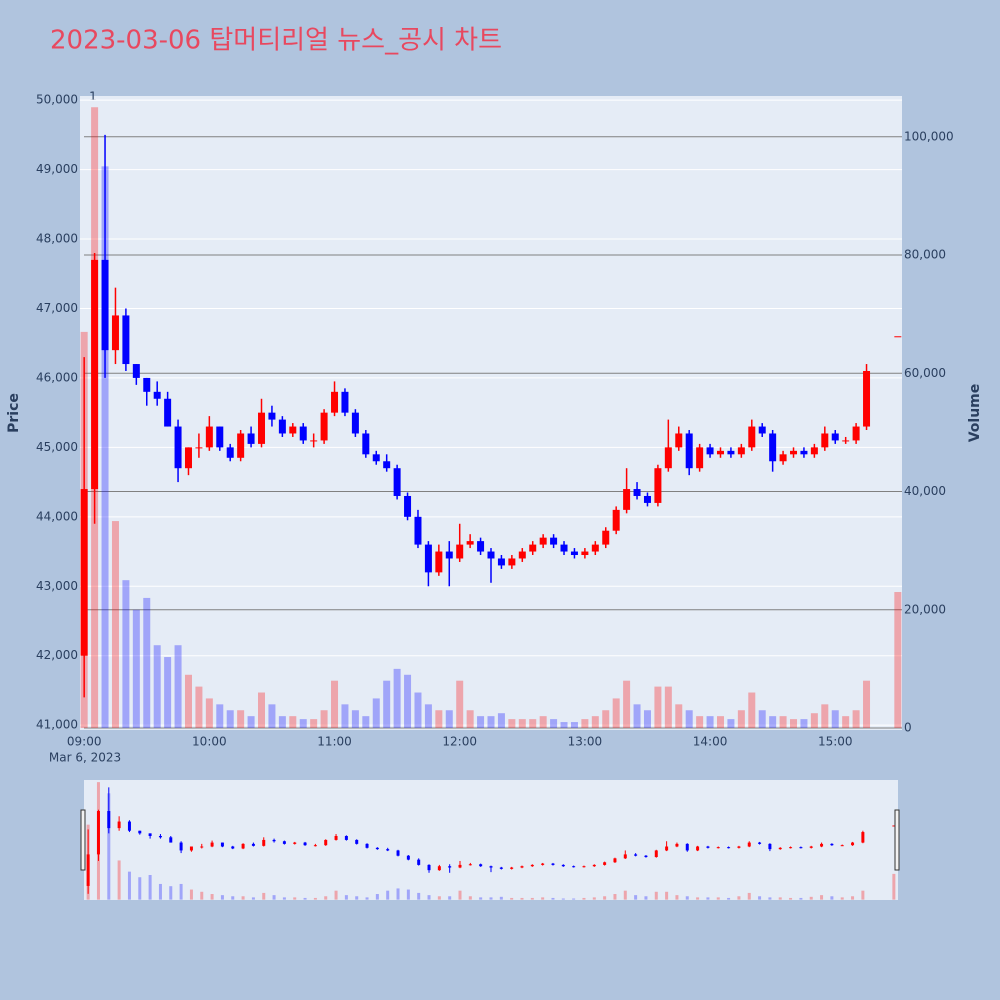 Image resolution: width=1000 pixels, height=1000 pixels. I want to click on y-tick-label: 45,000, so click(57, 447).